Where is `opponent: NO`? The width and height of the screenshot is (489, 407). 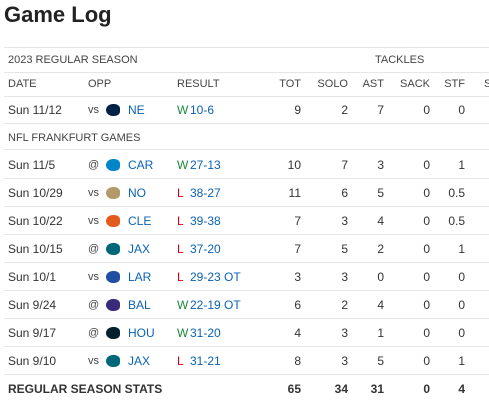 opponent: NO is located at coordinates (137, 193).